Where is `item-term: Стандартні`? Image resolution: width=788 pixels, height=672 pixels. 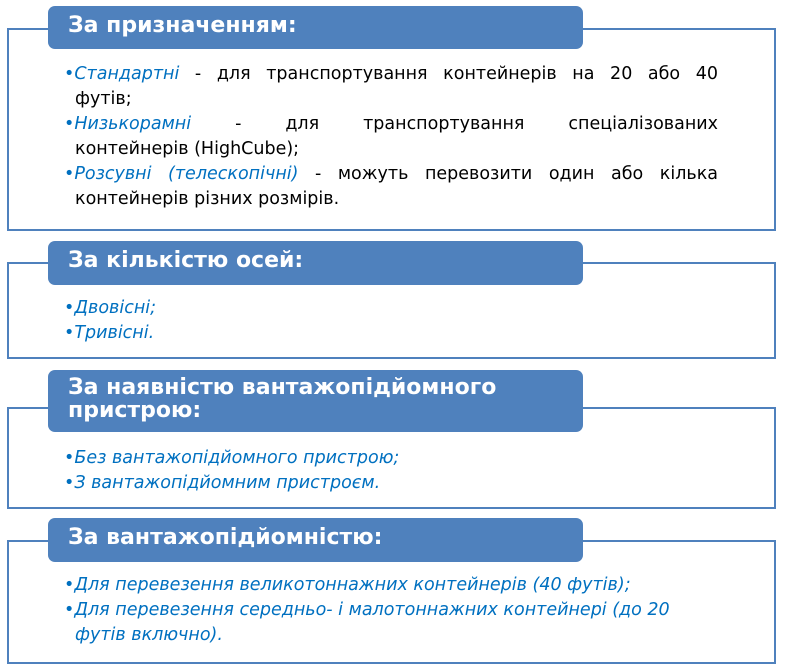 item-term: Стандартні is located at coordinates (127, 74).